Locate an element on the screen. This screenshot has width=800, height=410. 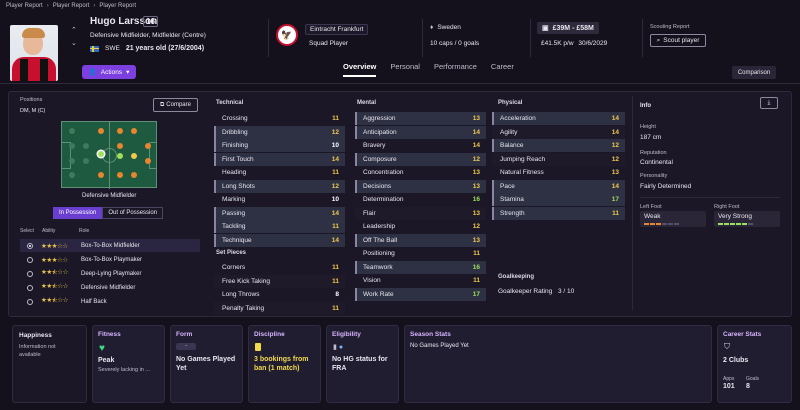
chevron-up-icon: ⌃ is located at coordinates (74, 30).